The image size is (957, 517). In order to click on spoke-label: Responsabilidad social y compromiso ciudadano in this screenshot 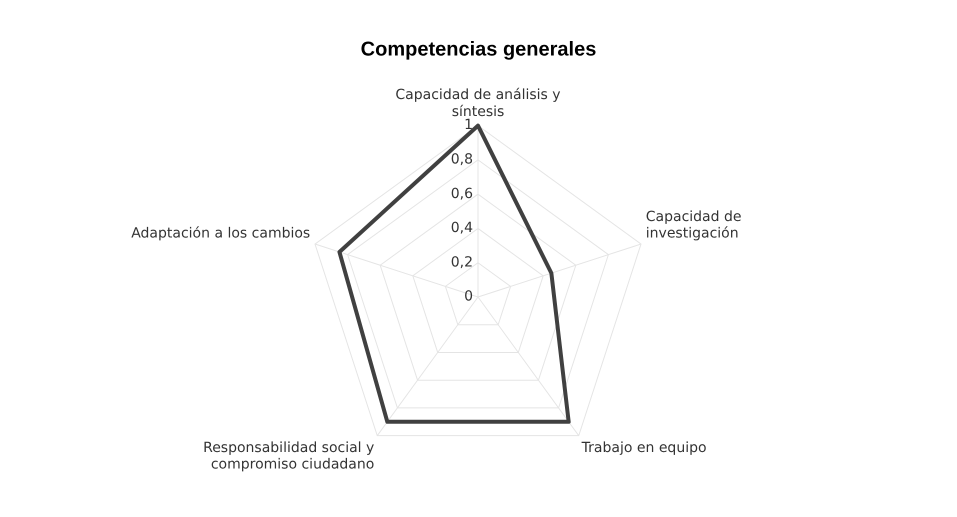, I will do `click(288, 456)`.